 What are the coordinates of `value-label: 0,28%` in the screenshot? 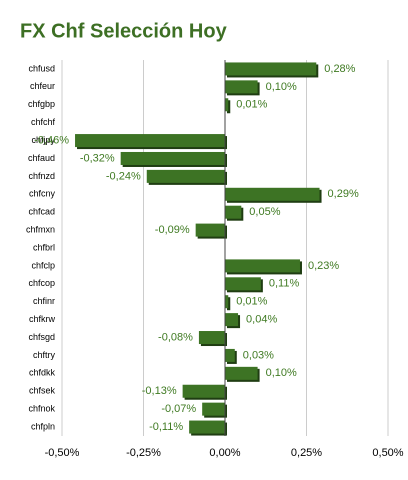 It's located at (339, 69).